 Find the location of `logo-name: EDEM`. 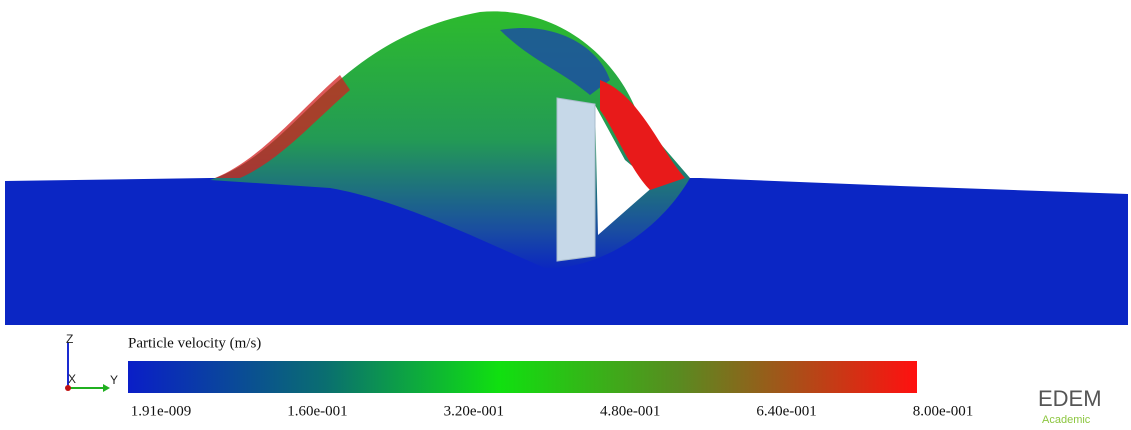

logo-name: EDEM is located at coordinates (1070, 398).